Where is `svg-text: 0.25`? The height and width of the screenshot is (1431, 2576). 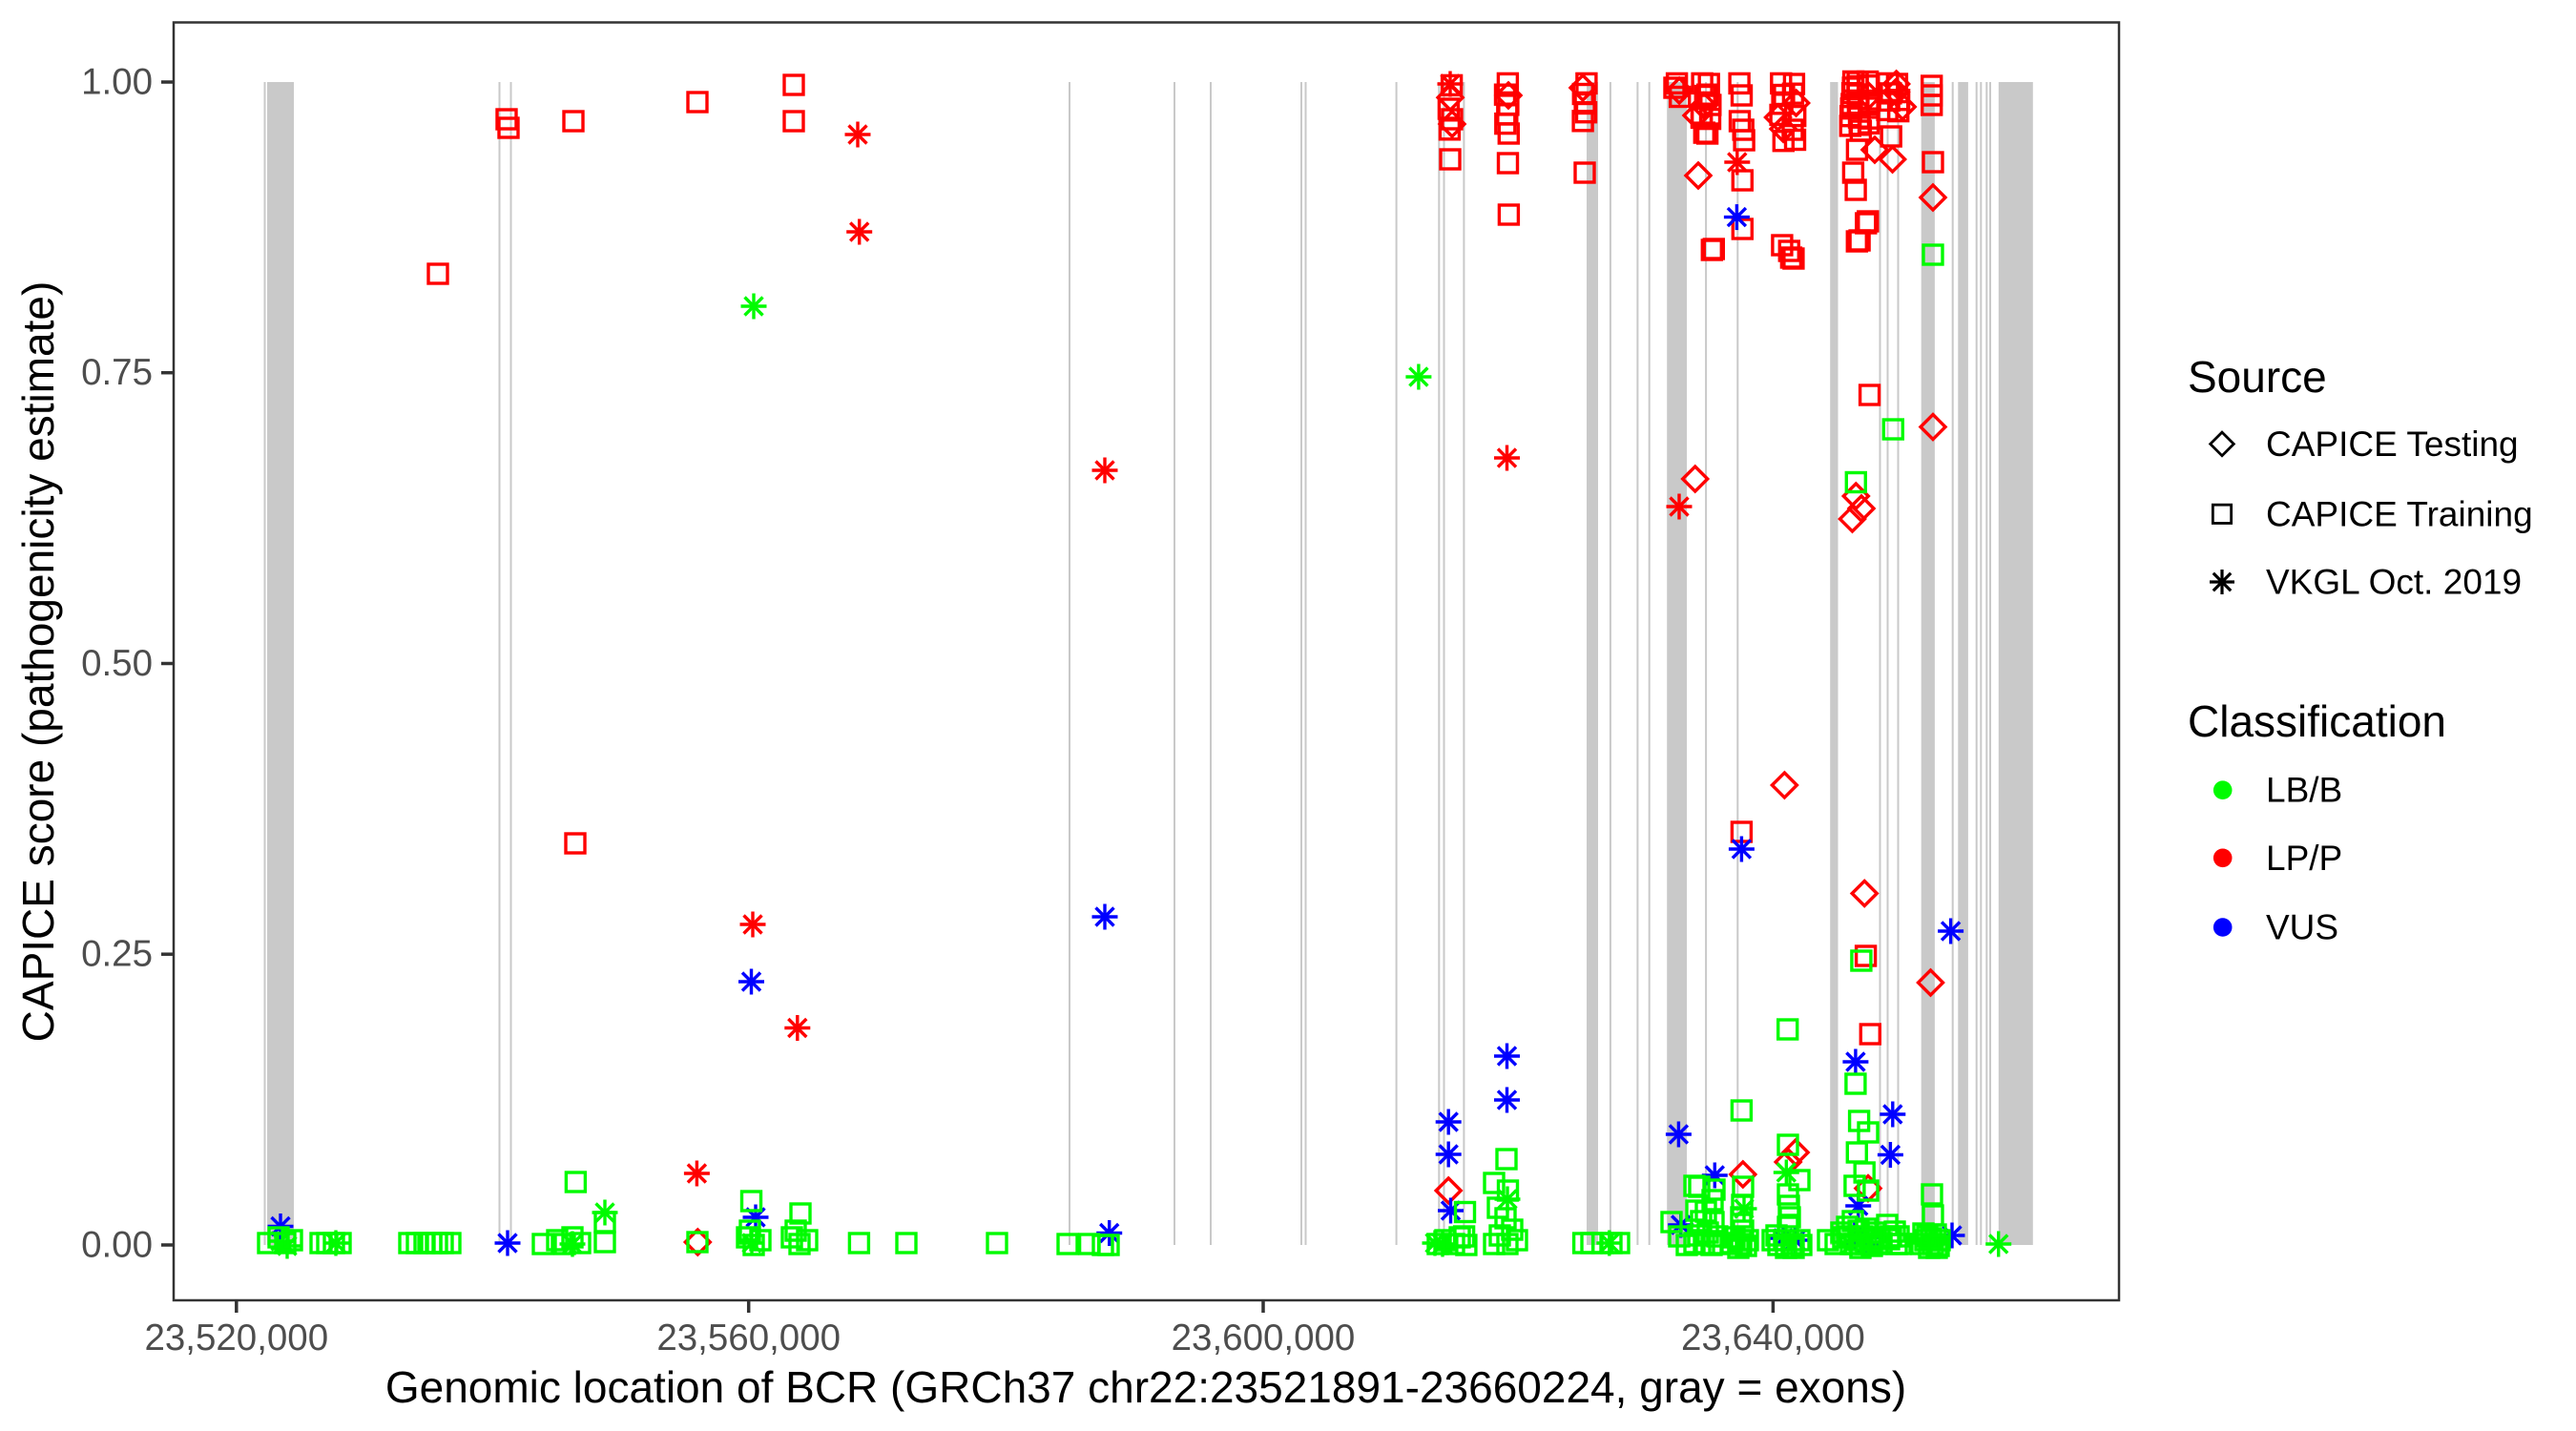 svg-text: 0.25 is located at coordinates (117, 954).